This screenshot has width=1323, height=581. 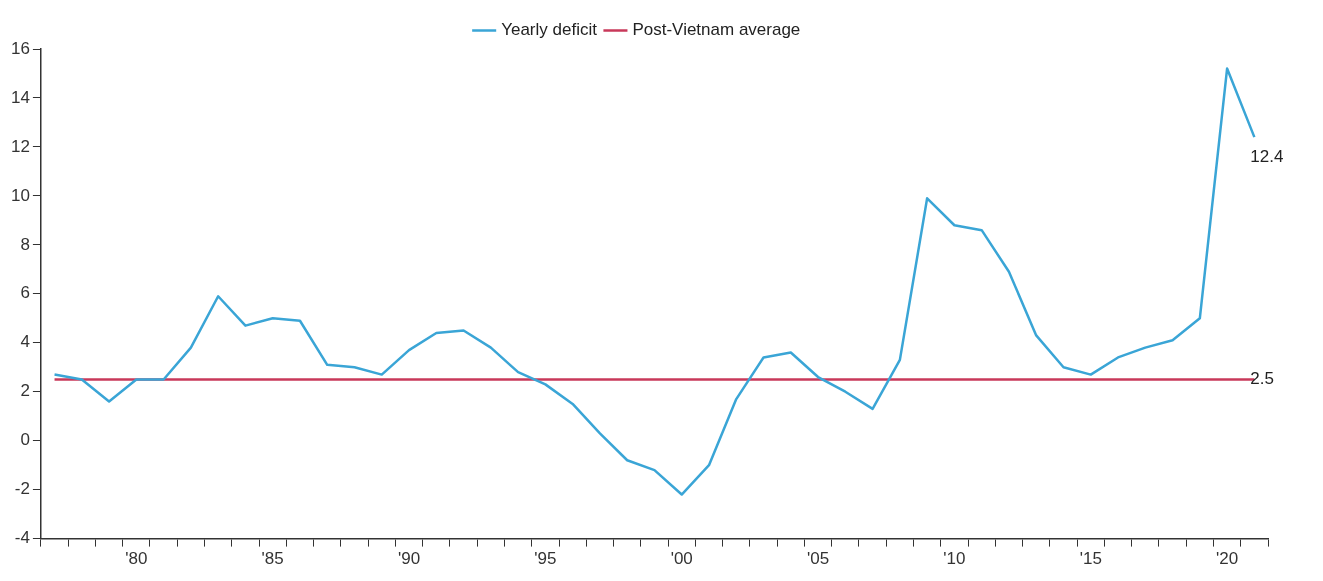 What do you see at coordinates (549, 30) in the screenshot?
I see `legend-label: Yearly deficit` at bounding box center [549, 30].